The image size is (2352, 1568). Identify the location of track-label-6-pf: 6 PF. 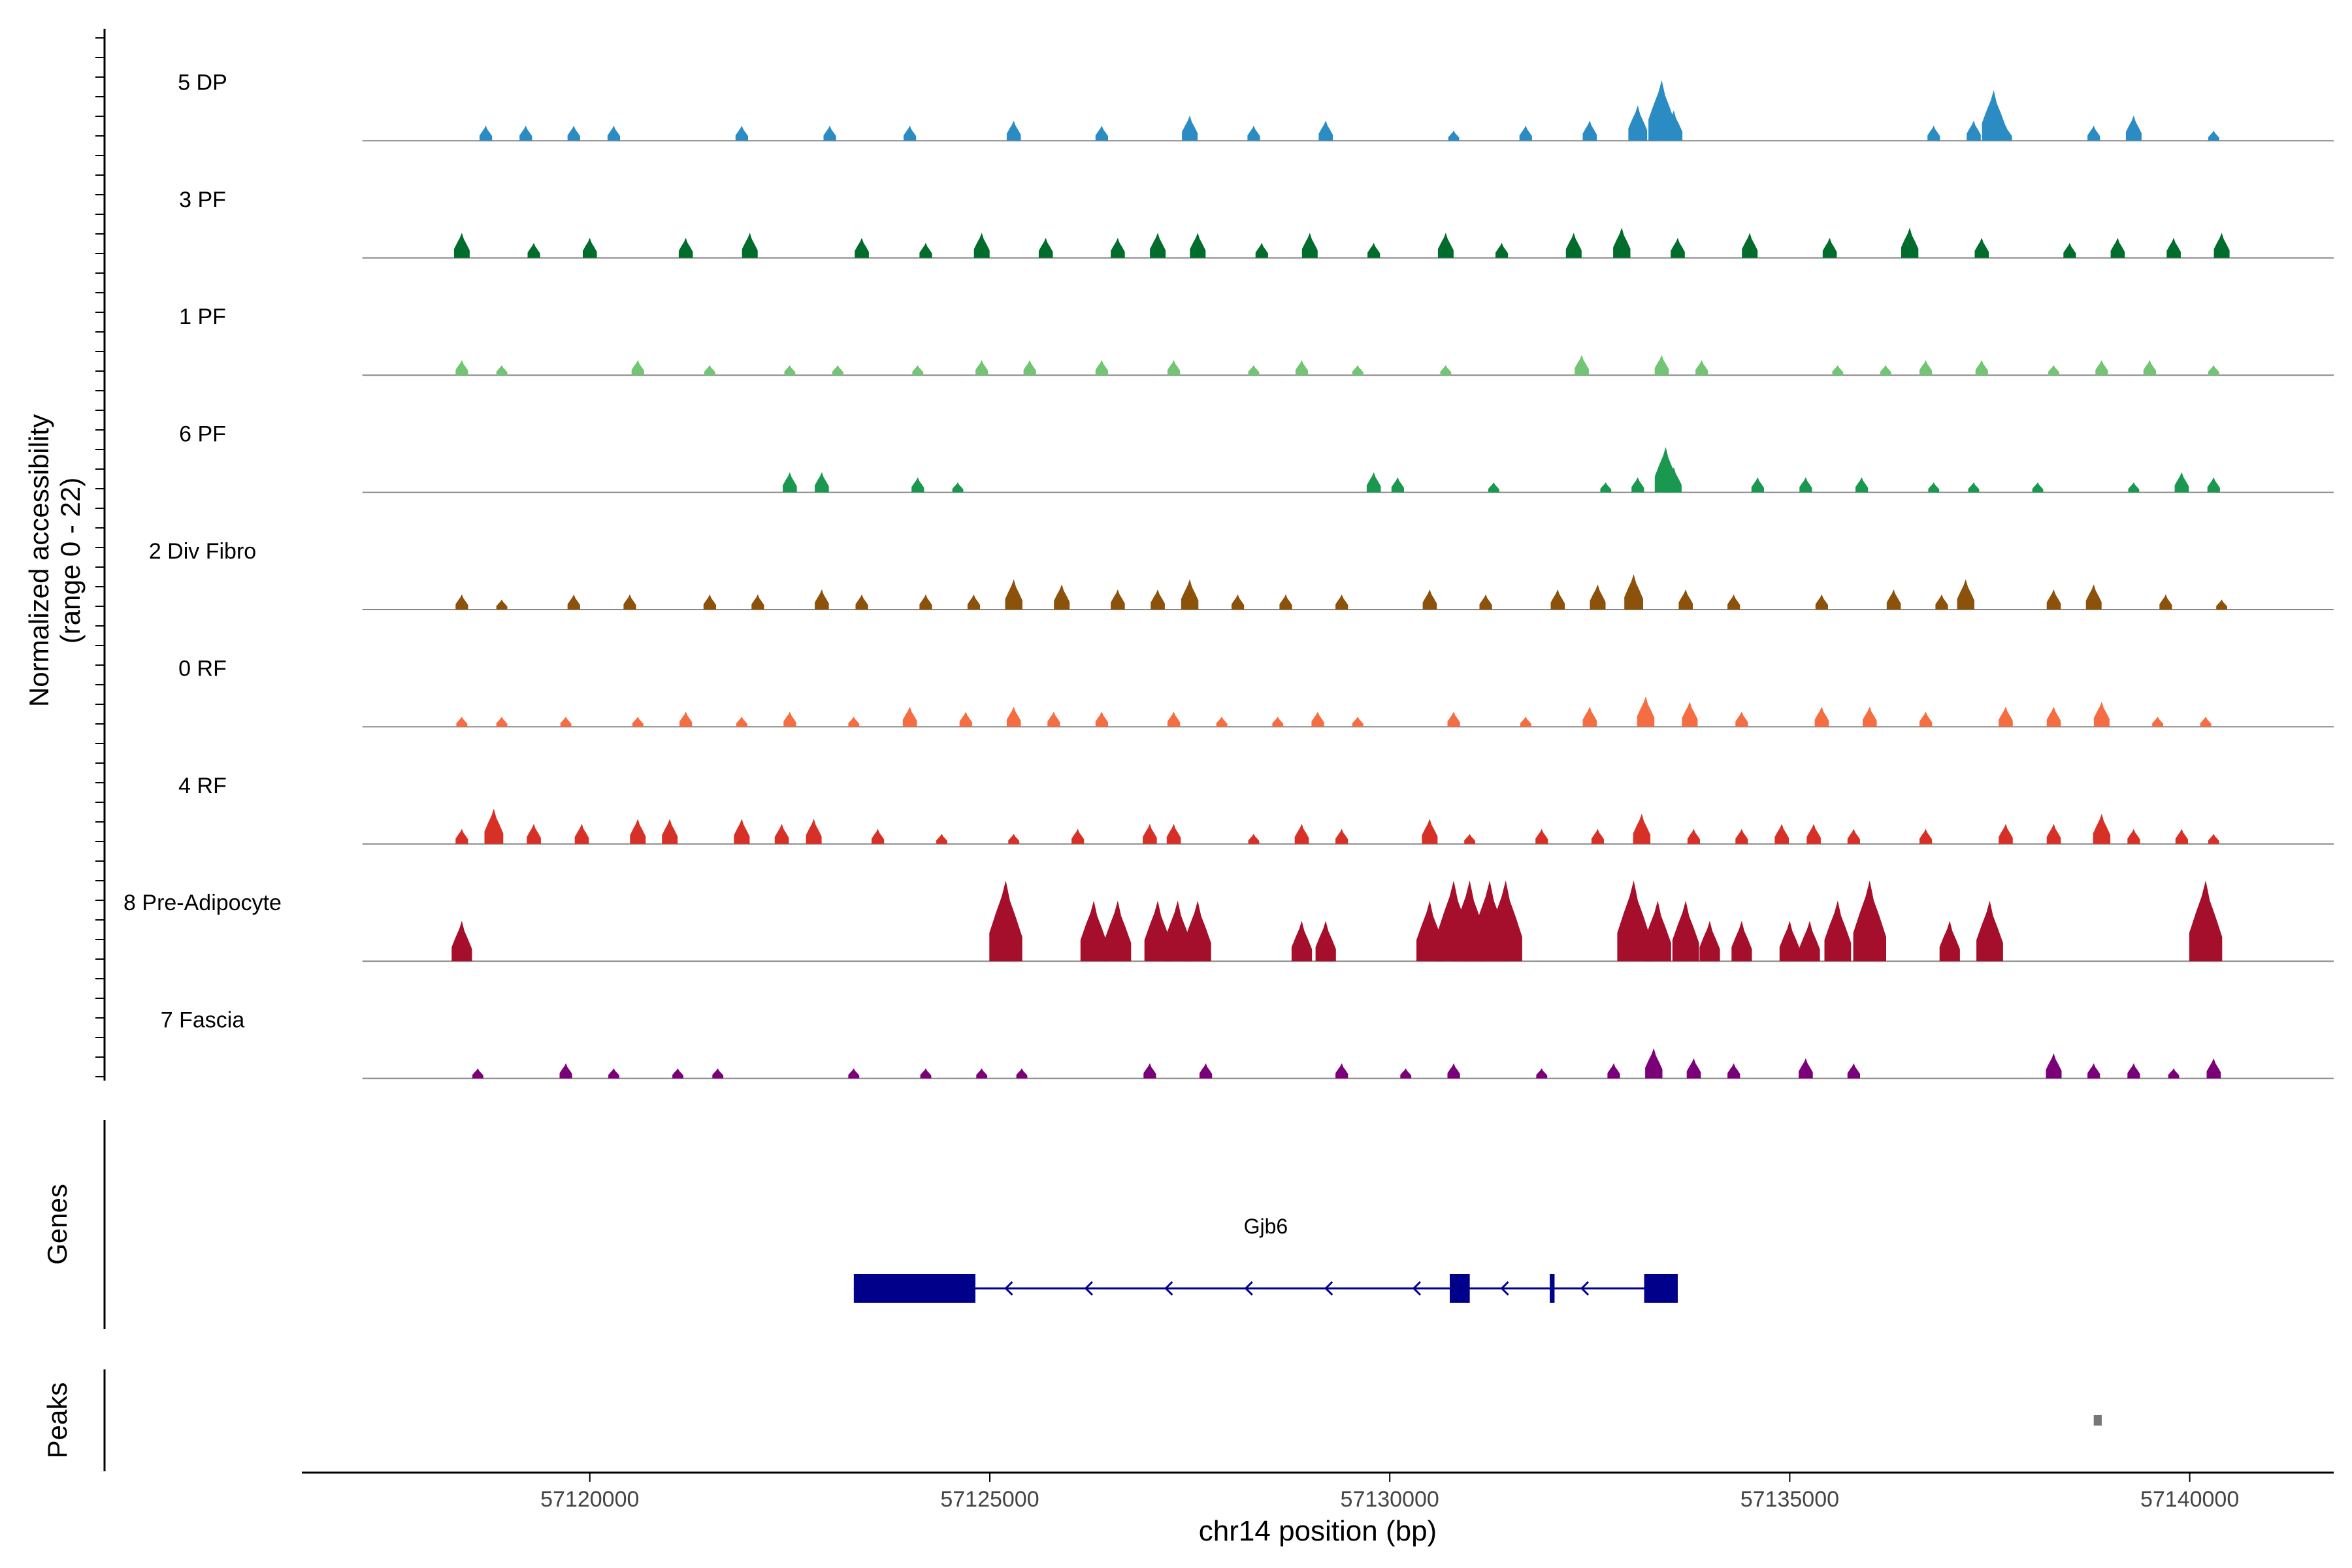
(202, 434).